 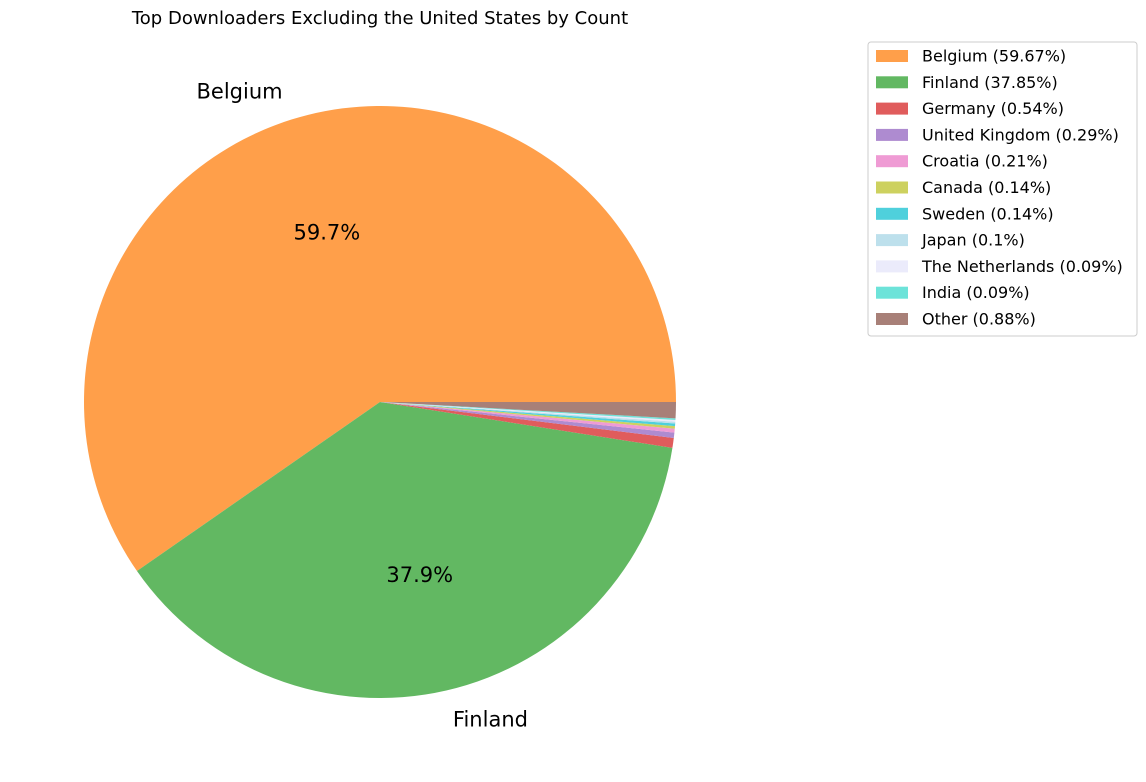 I want to click on legend-label-india: India (0.09%), so click(x=976, y=292).